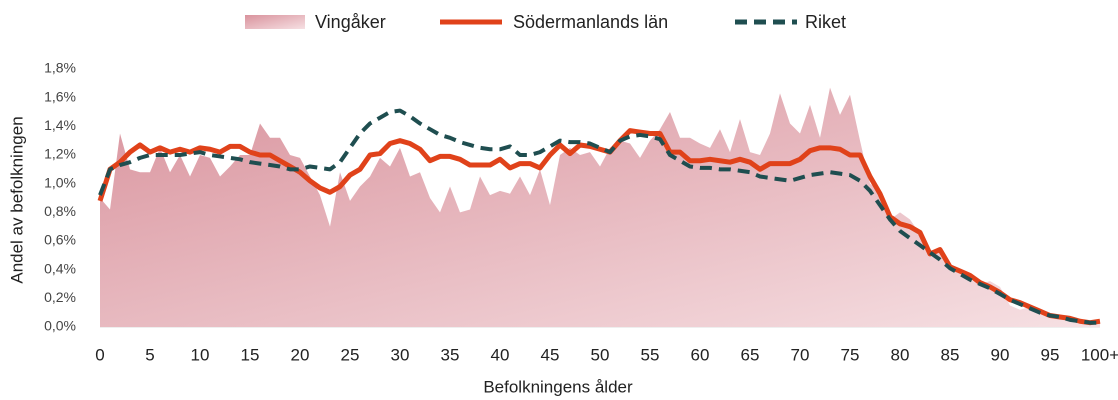 Image resolution: width=1118 pixels, height=400 pixels. Describe the element at coordinates (60, 68) in the screenshot. I see `y-tick-label: 1,8%` at that location.